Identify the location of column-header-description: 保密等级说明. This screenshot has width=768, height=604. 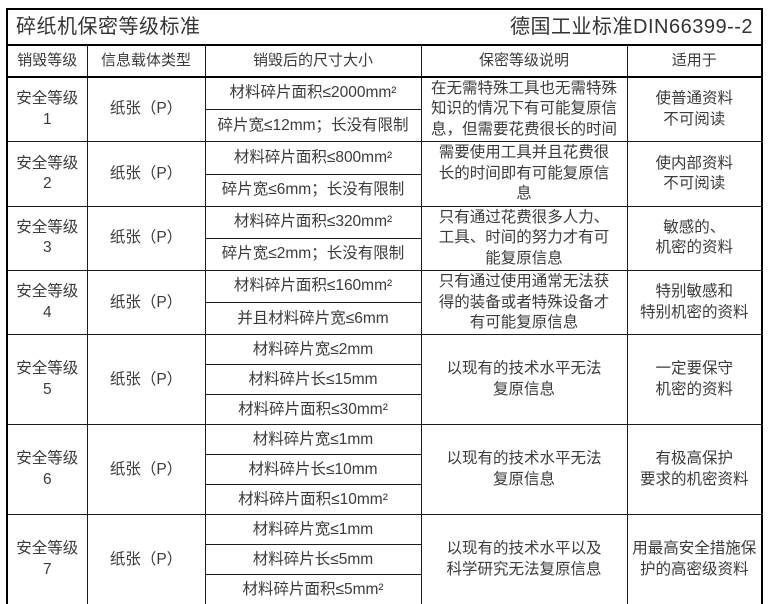
(524, 61).